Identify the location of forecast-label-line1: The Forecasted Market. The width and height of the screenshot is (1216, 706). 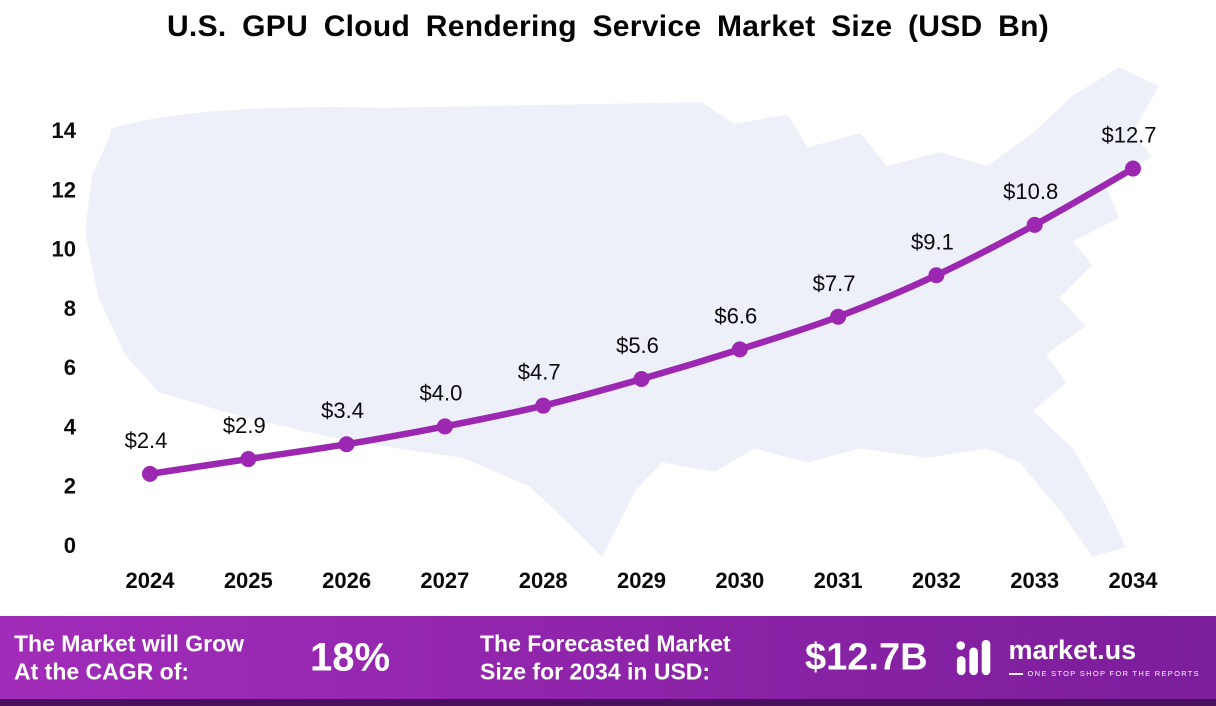
(605, 642).